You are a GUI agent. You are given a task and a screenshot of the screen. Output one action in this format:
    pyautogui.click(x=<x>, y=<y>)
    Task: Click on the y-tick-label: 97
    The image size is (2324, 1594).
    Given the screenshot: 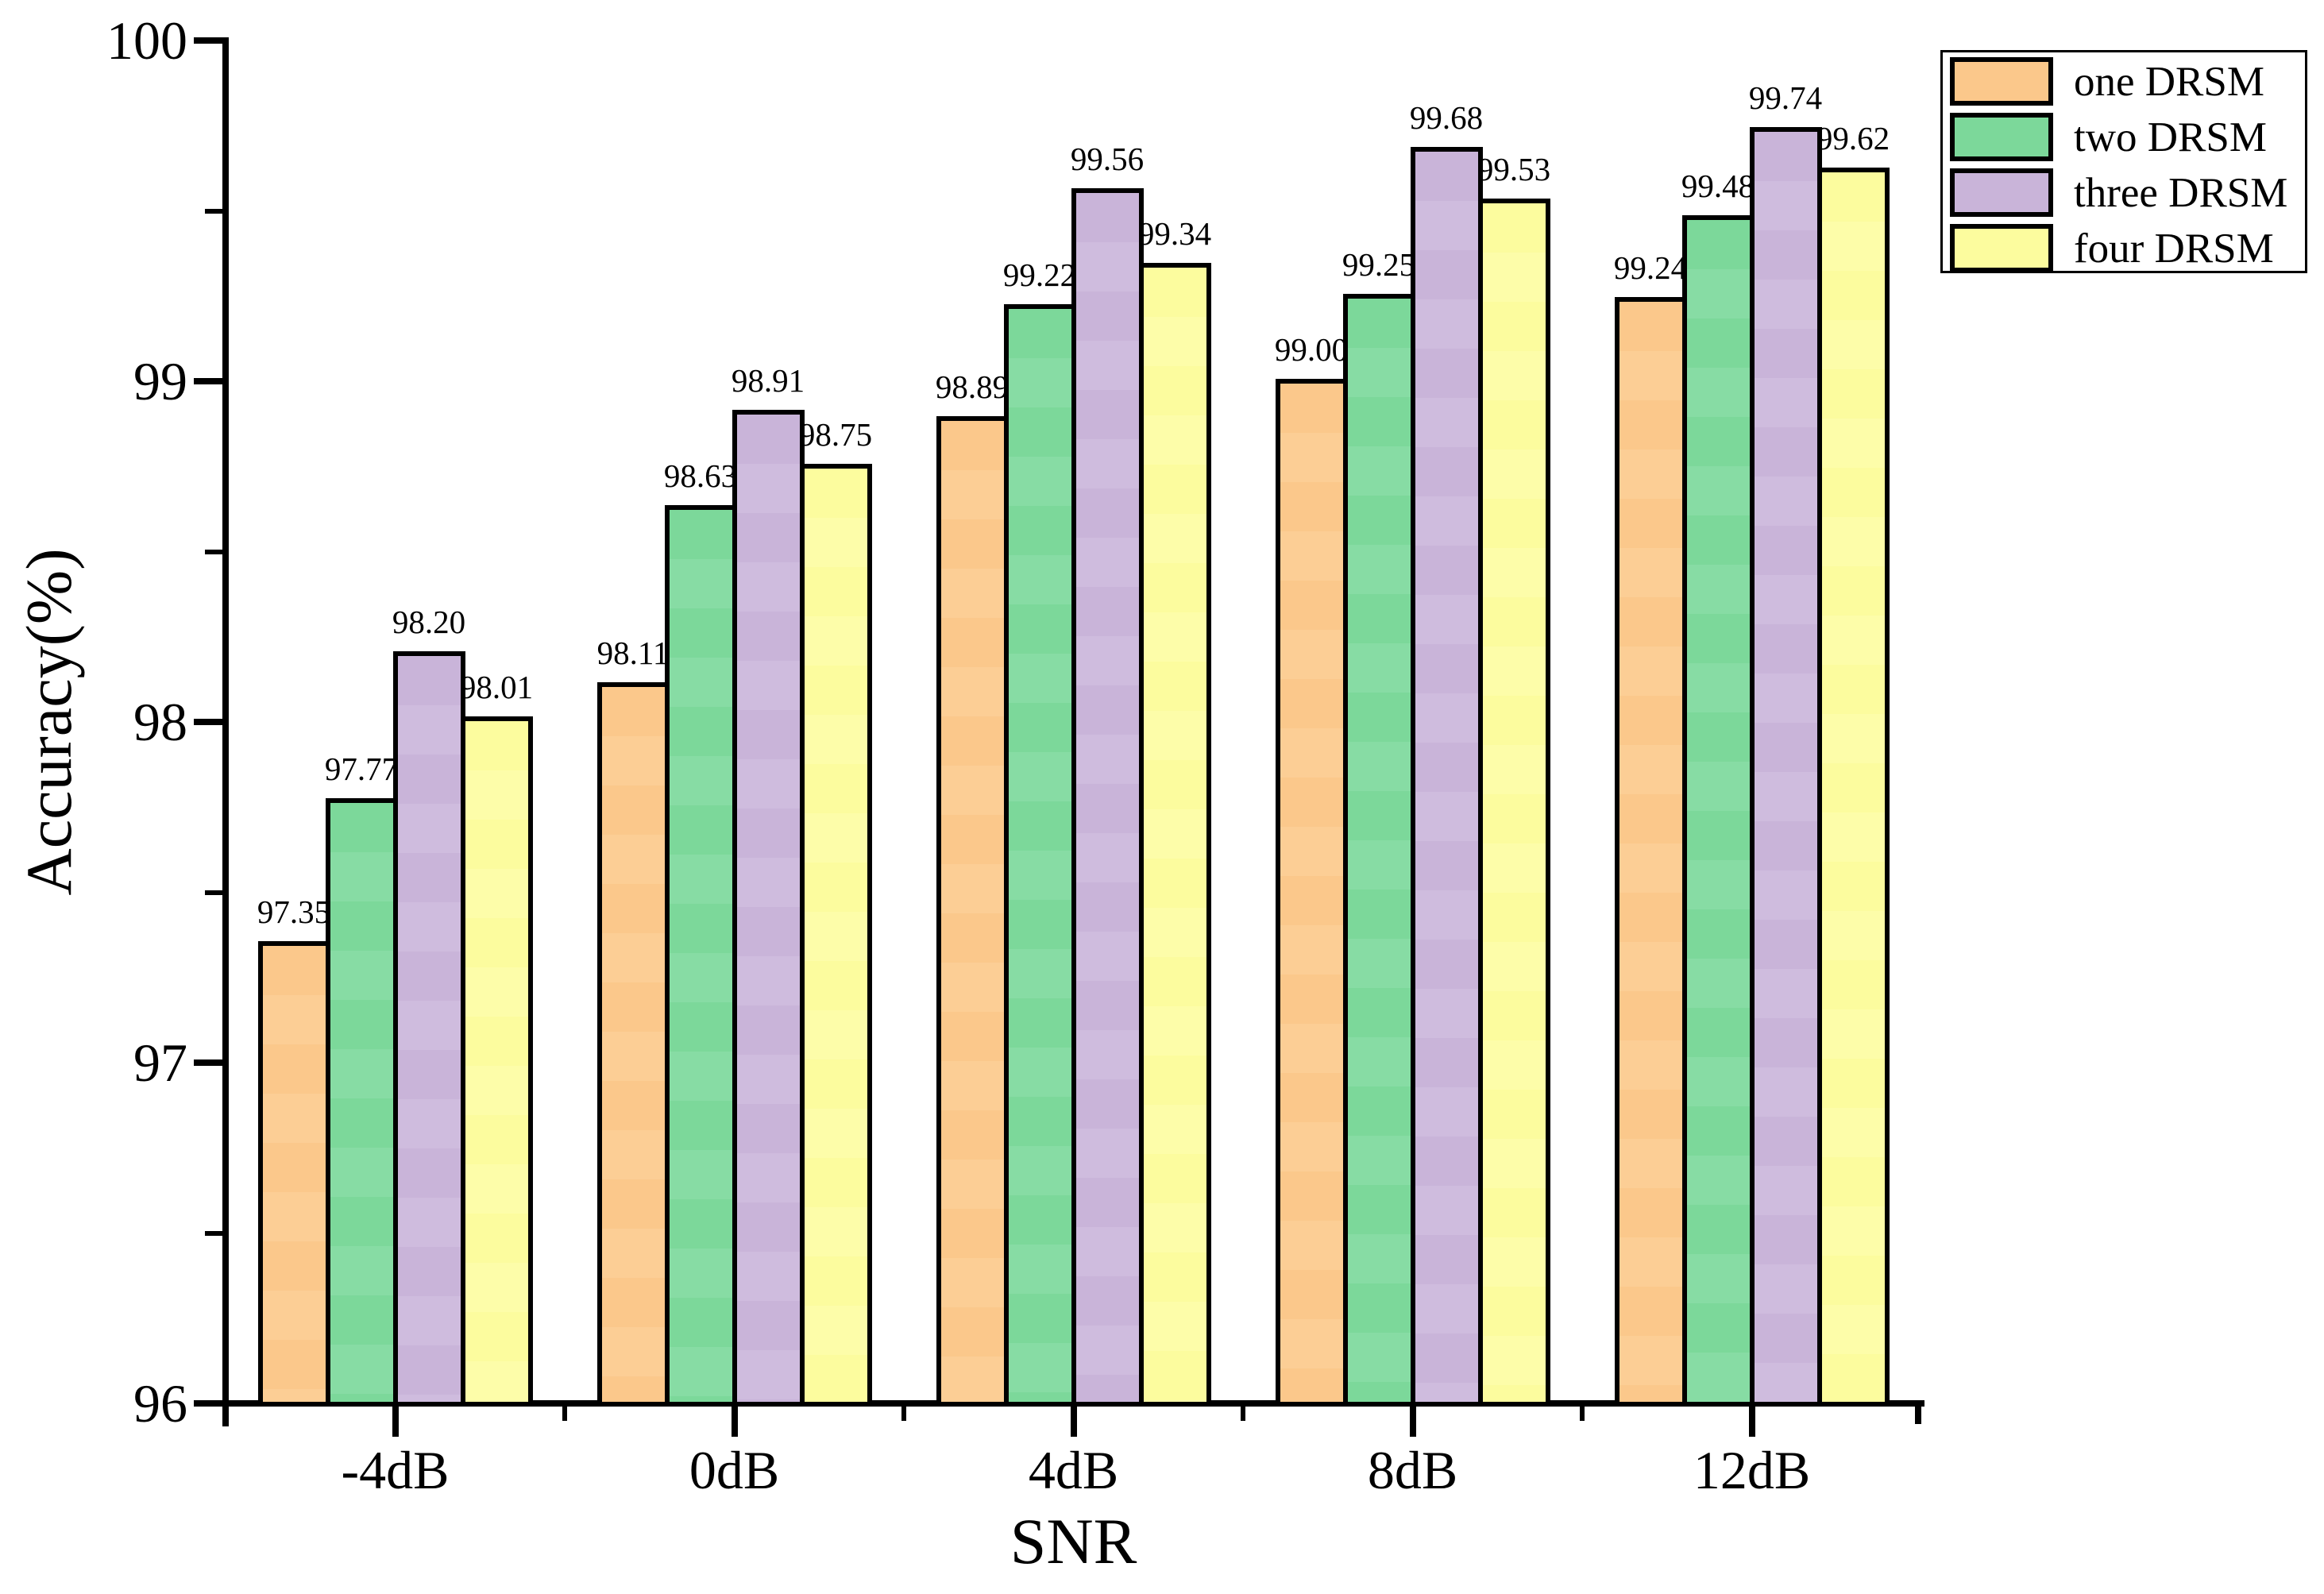 What is the action you would take?
    pyautogui.click(x=160, y=1062)
    